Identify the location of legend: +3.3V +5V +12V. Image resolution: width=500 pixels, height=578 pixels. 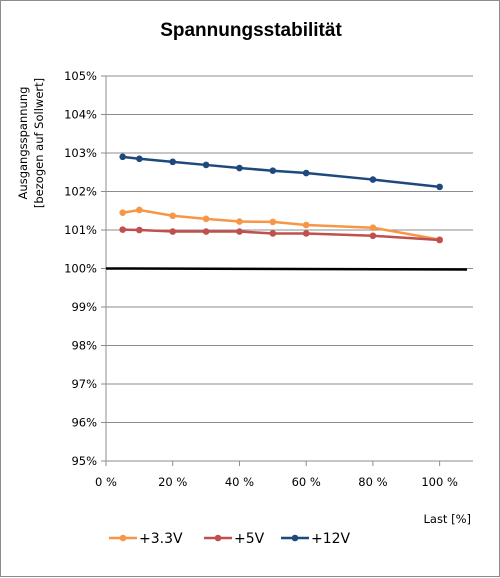
(230, 539).